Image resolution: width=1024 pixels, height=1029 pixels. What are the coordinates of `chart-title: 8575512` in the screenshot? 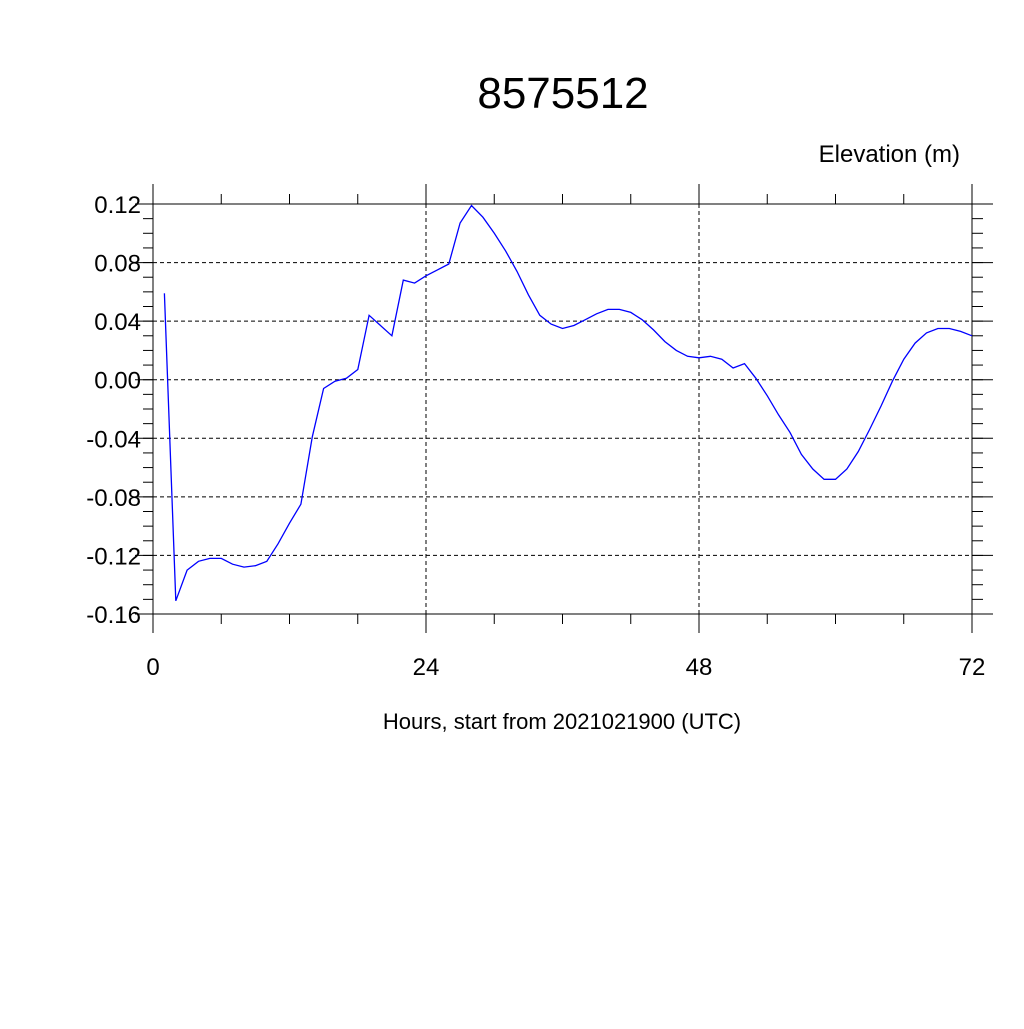 It's located at (562, 93).